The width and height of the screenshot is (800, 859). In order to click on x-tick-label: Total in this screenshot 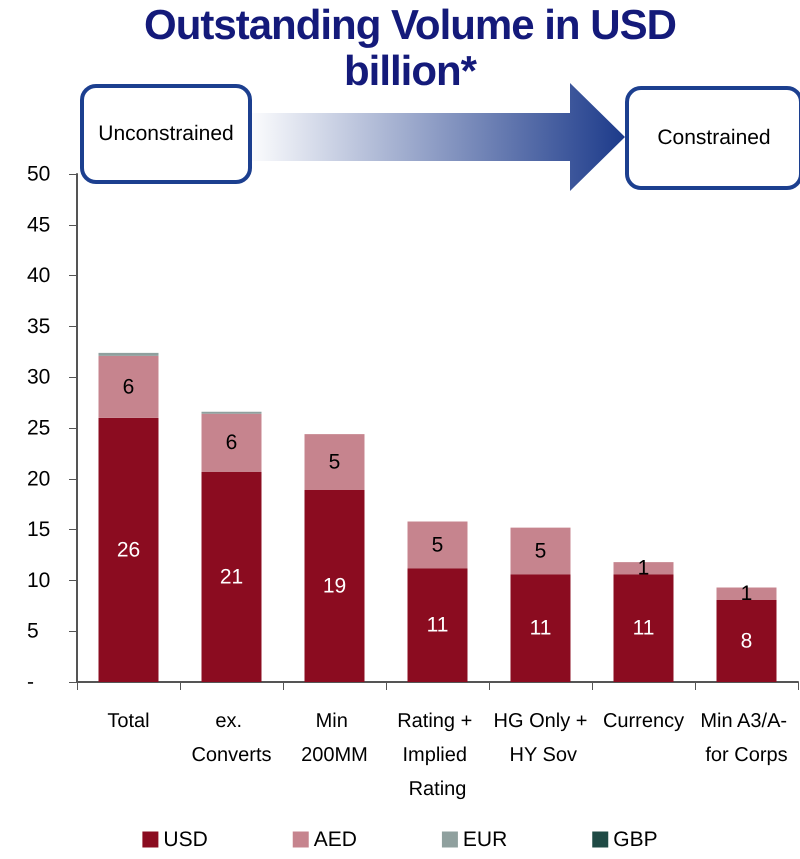, I will do `click(128, 721)`.